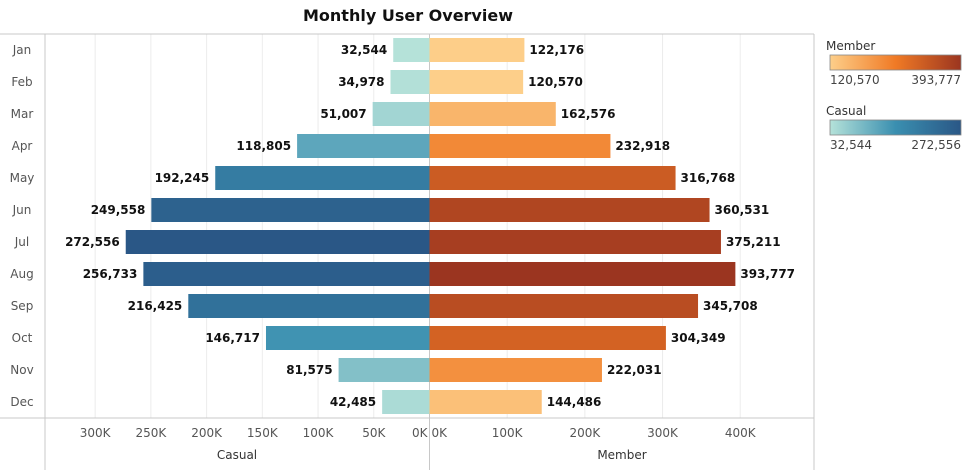 This screenshot has width=966, height=474. Describe the element at coordinates (741, 433) in the screenshot. I see `member-tick-label: 400K` at that location.